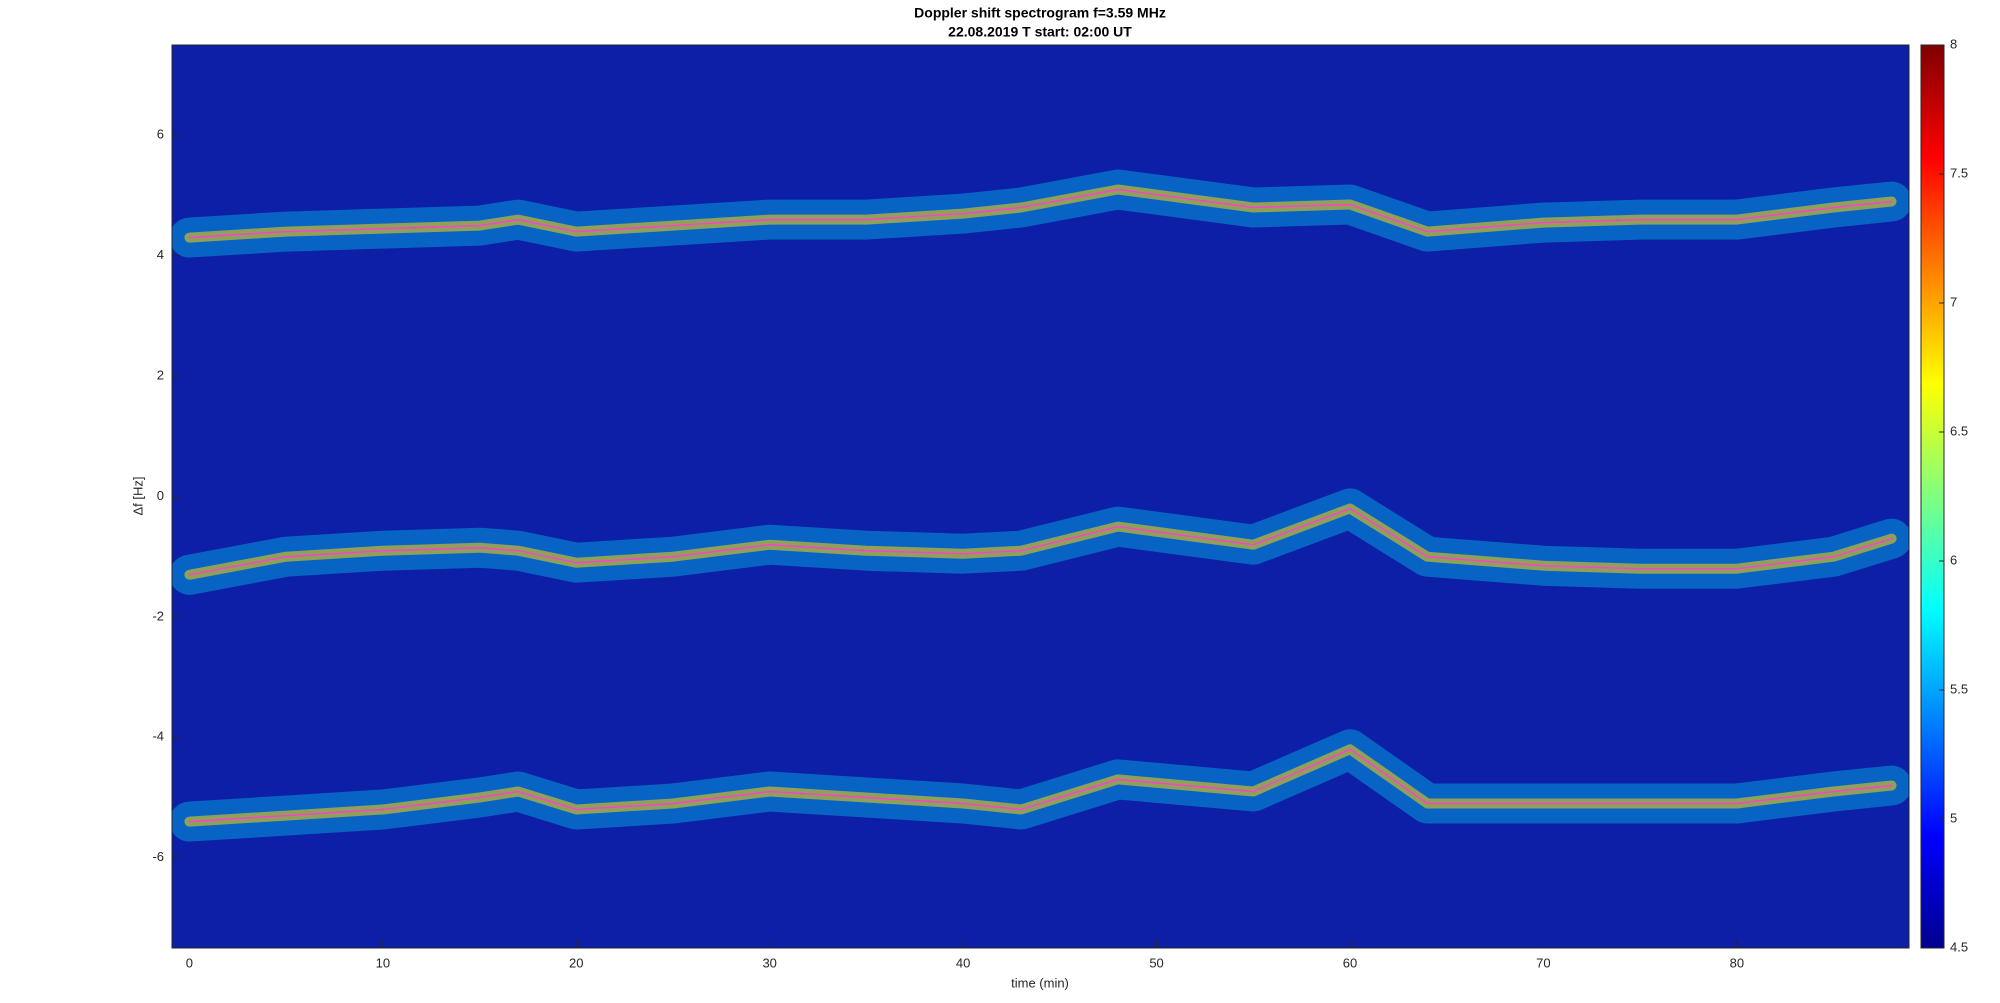  I want to click on x-tick-label: 20, so click(576, 962).